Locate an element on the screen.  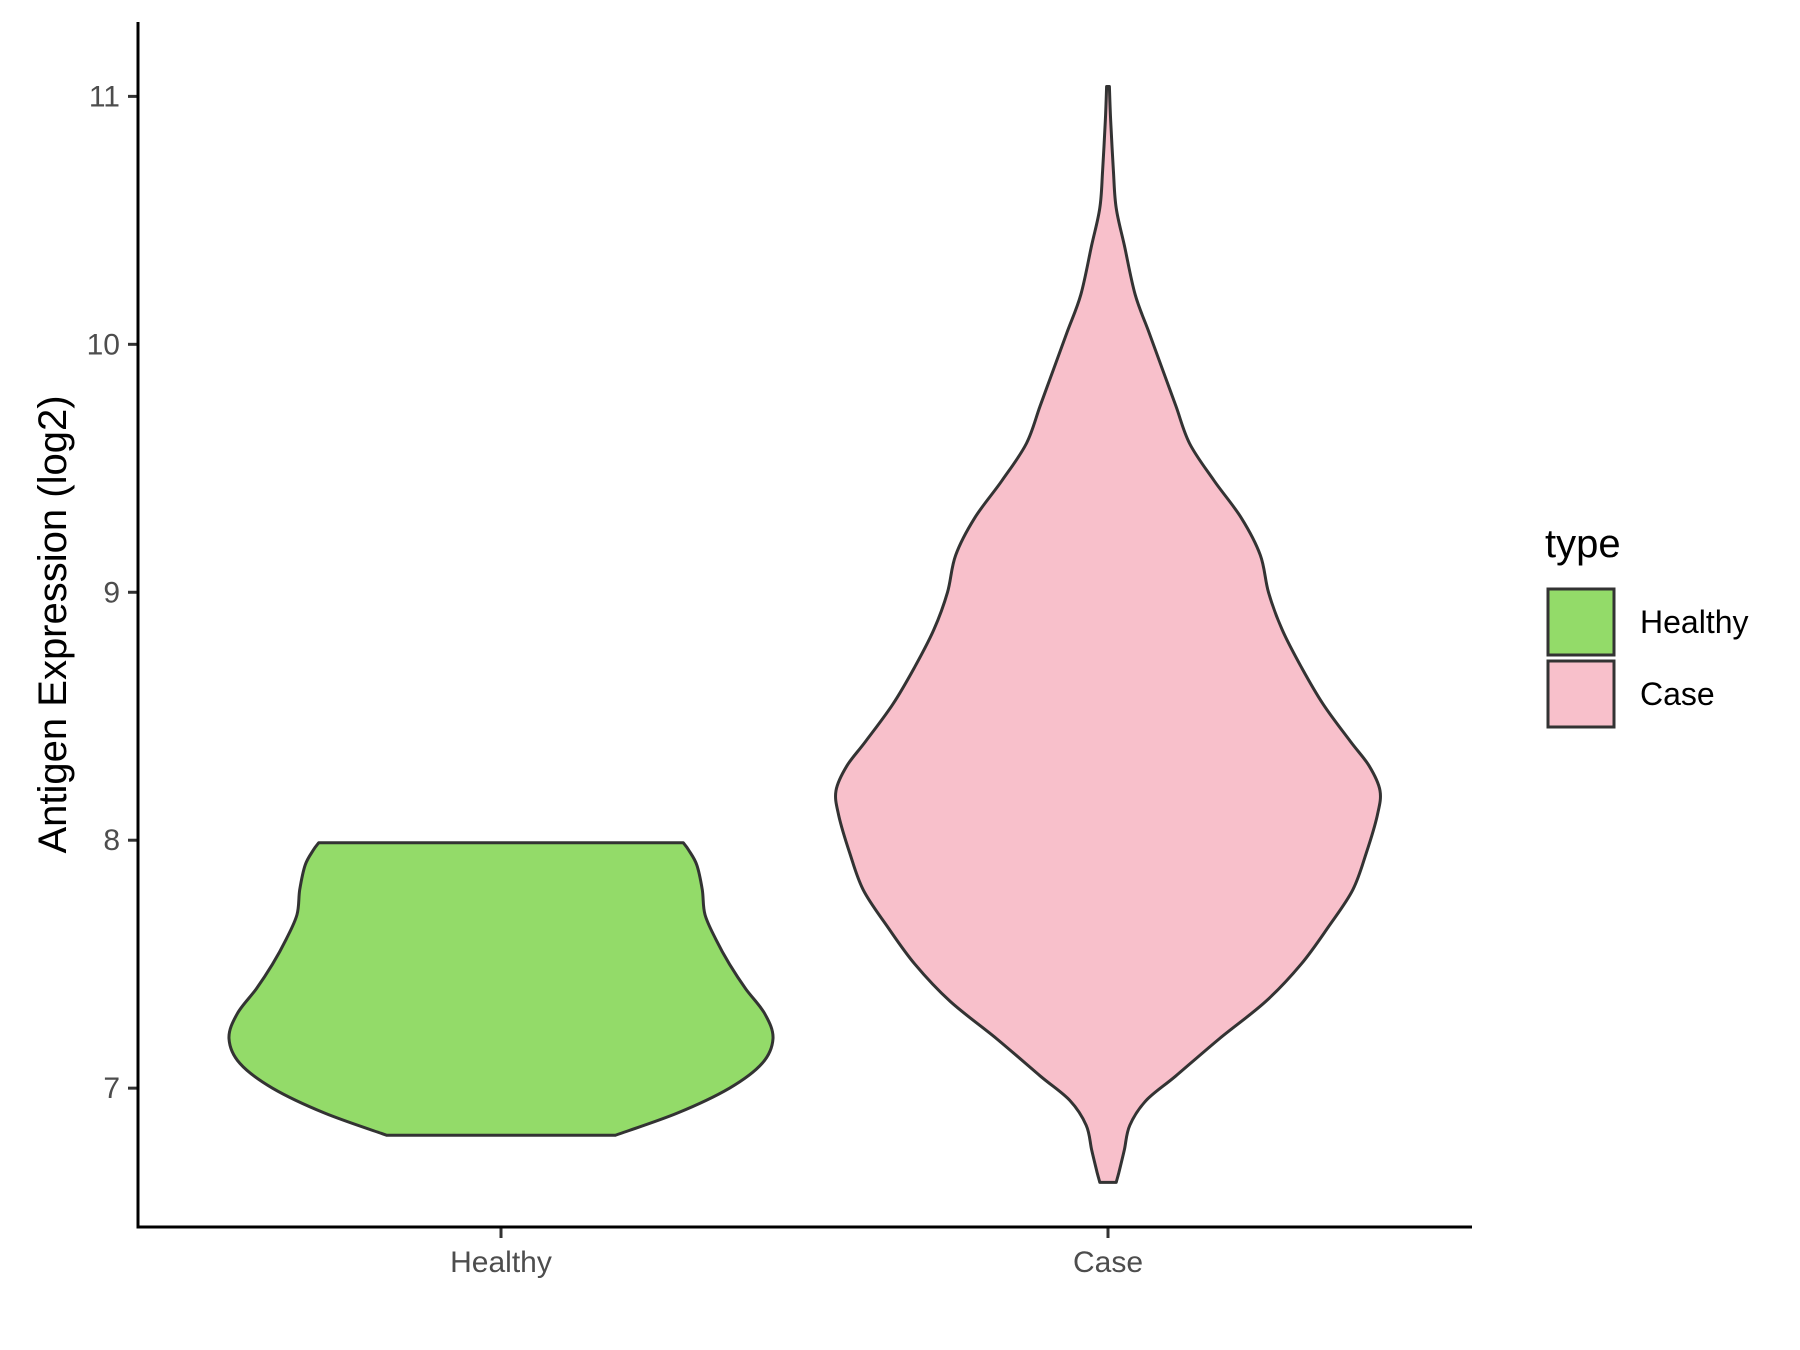
legend: type Healthy Case is located at coordinates (1647, 625).